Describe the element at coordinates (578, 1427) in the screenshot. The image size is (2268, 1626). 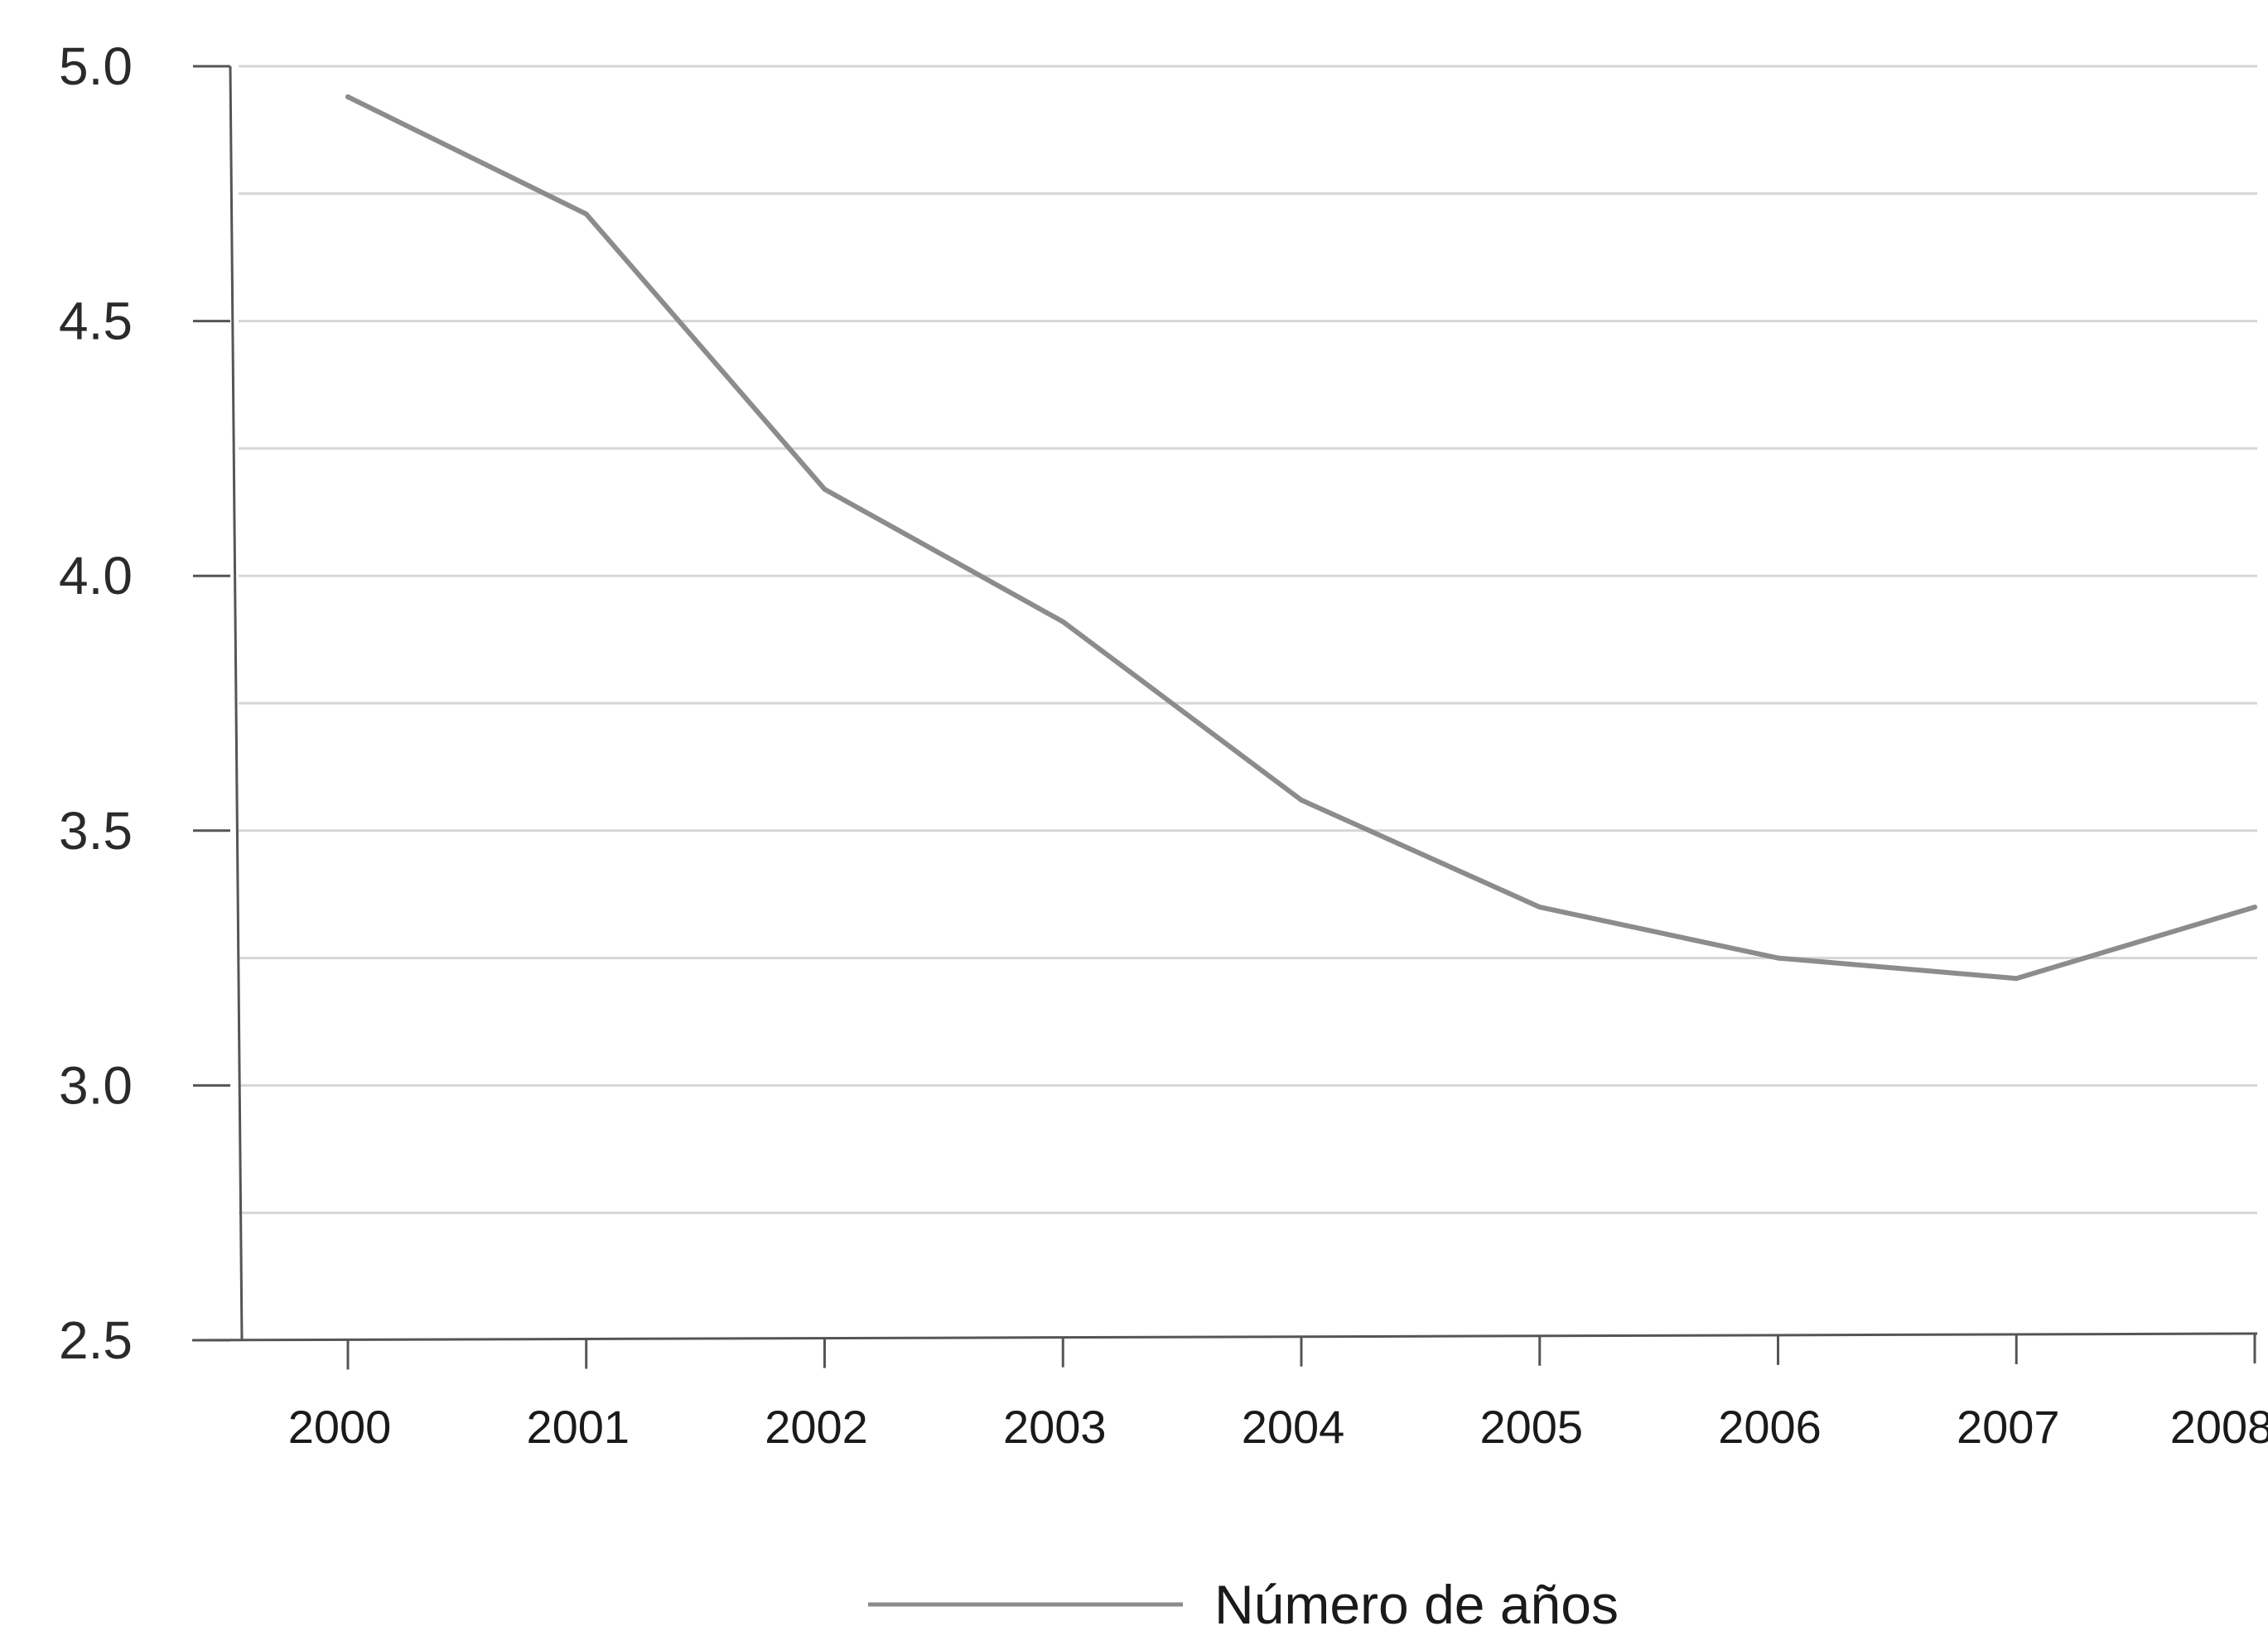
I see `x-tick-label: 2001` at that location.